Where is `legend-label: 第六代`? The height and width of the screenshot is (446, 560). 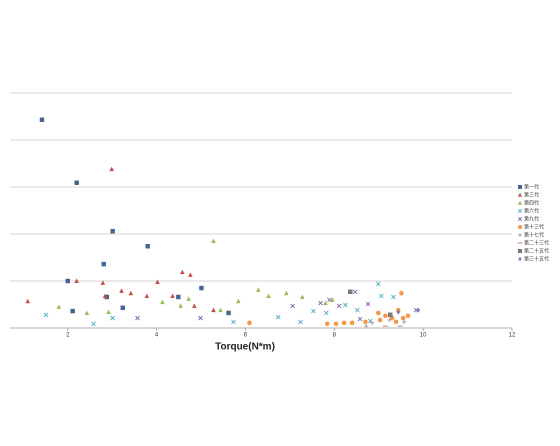
legend-label: 第六代 is located at coordinates (531, 210).